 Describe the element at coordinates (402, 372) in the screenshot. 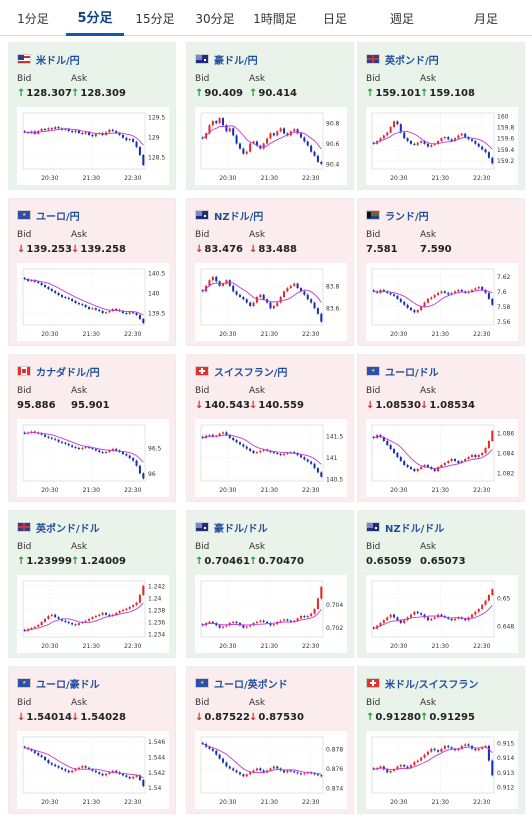

I see `pair-title: ★ ユーロ/ドル` at that location.